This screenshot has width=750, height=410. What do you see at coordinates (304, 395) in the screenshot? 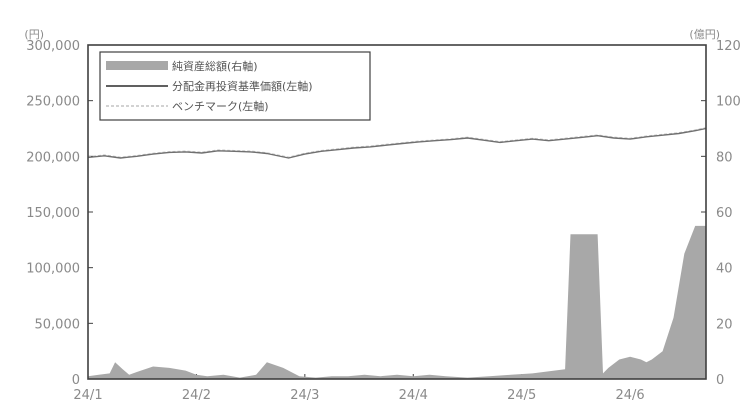
I see `x-tick-label: 24/3` at bounding box center [304, 395].